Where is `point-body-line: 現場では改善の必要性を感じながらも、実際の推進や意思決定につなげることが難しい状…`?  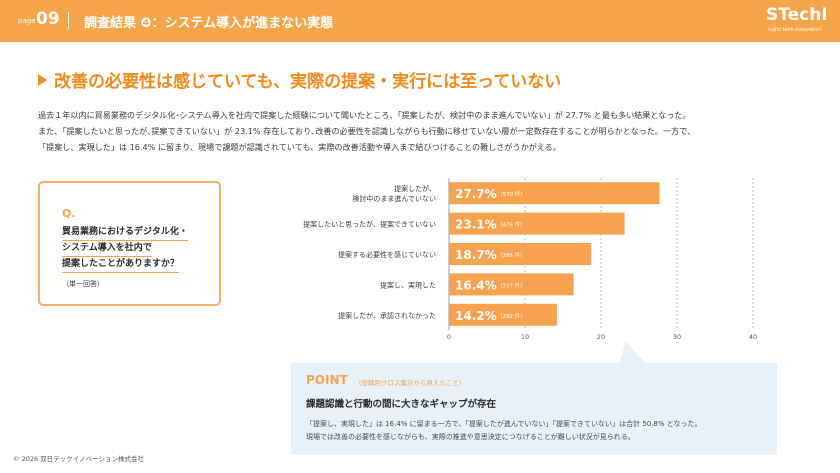
point-body-line: 現場では改善の必要性を感じながらも、実際の推進や意思決定につなげることが難しい状… is located at coordinates (470, 437).